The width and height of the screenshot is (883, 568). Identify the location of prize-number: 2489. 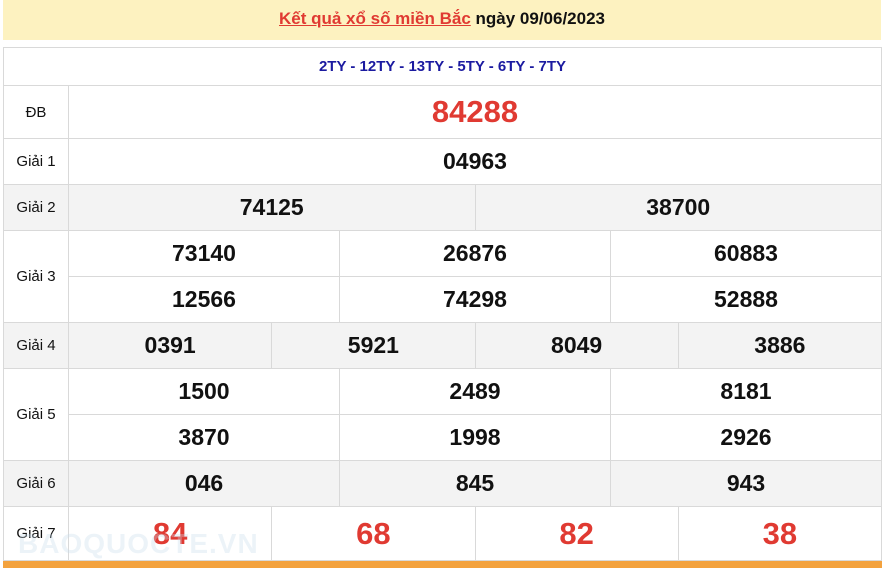
(475, 391).